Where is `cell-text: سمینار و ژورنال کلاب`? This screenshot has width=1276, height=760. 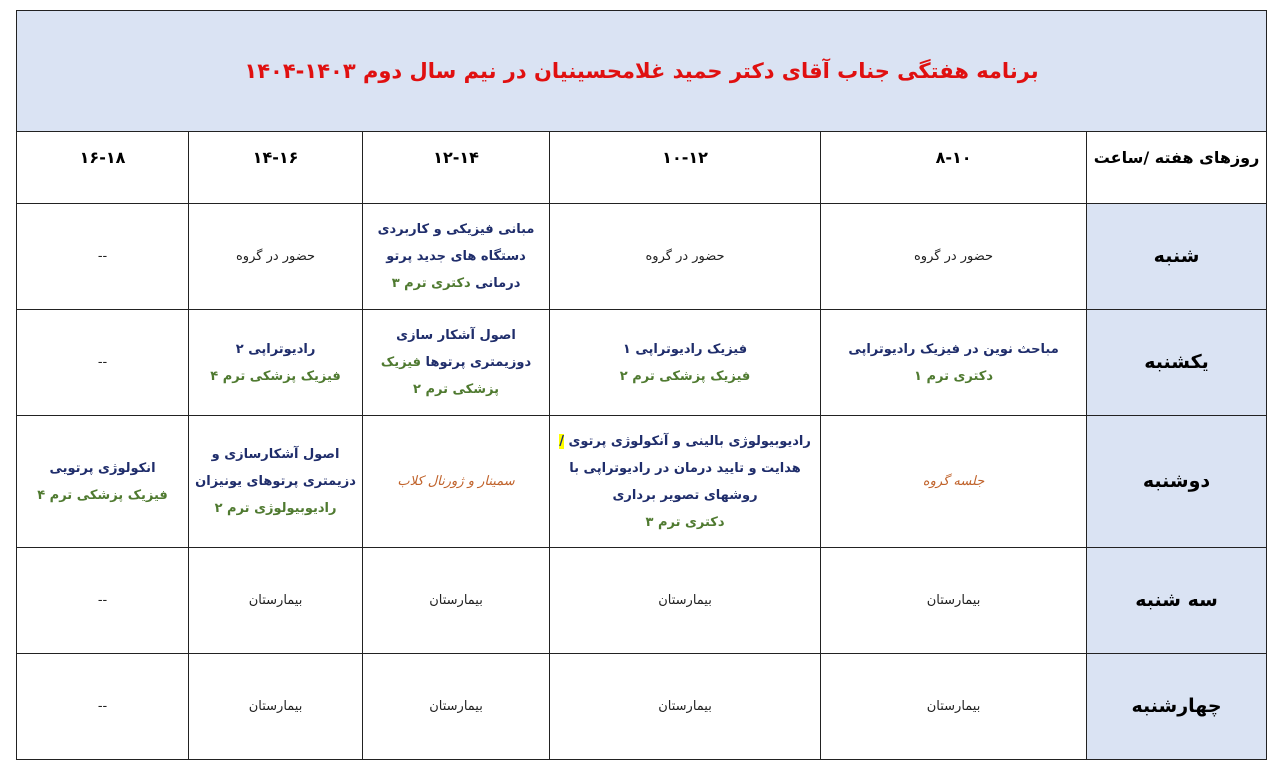
cell-text: سمینار و ژورنال کلاب is located at coordinates (456, 481).